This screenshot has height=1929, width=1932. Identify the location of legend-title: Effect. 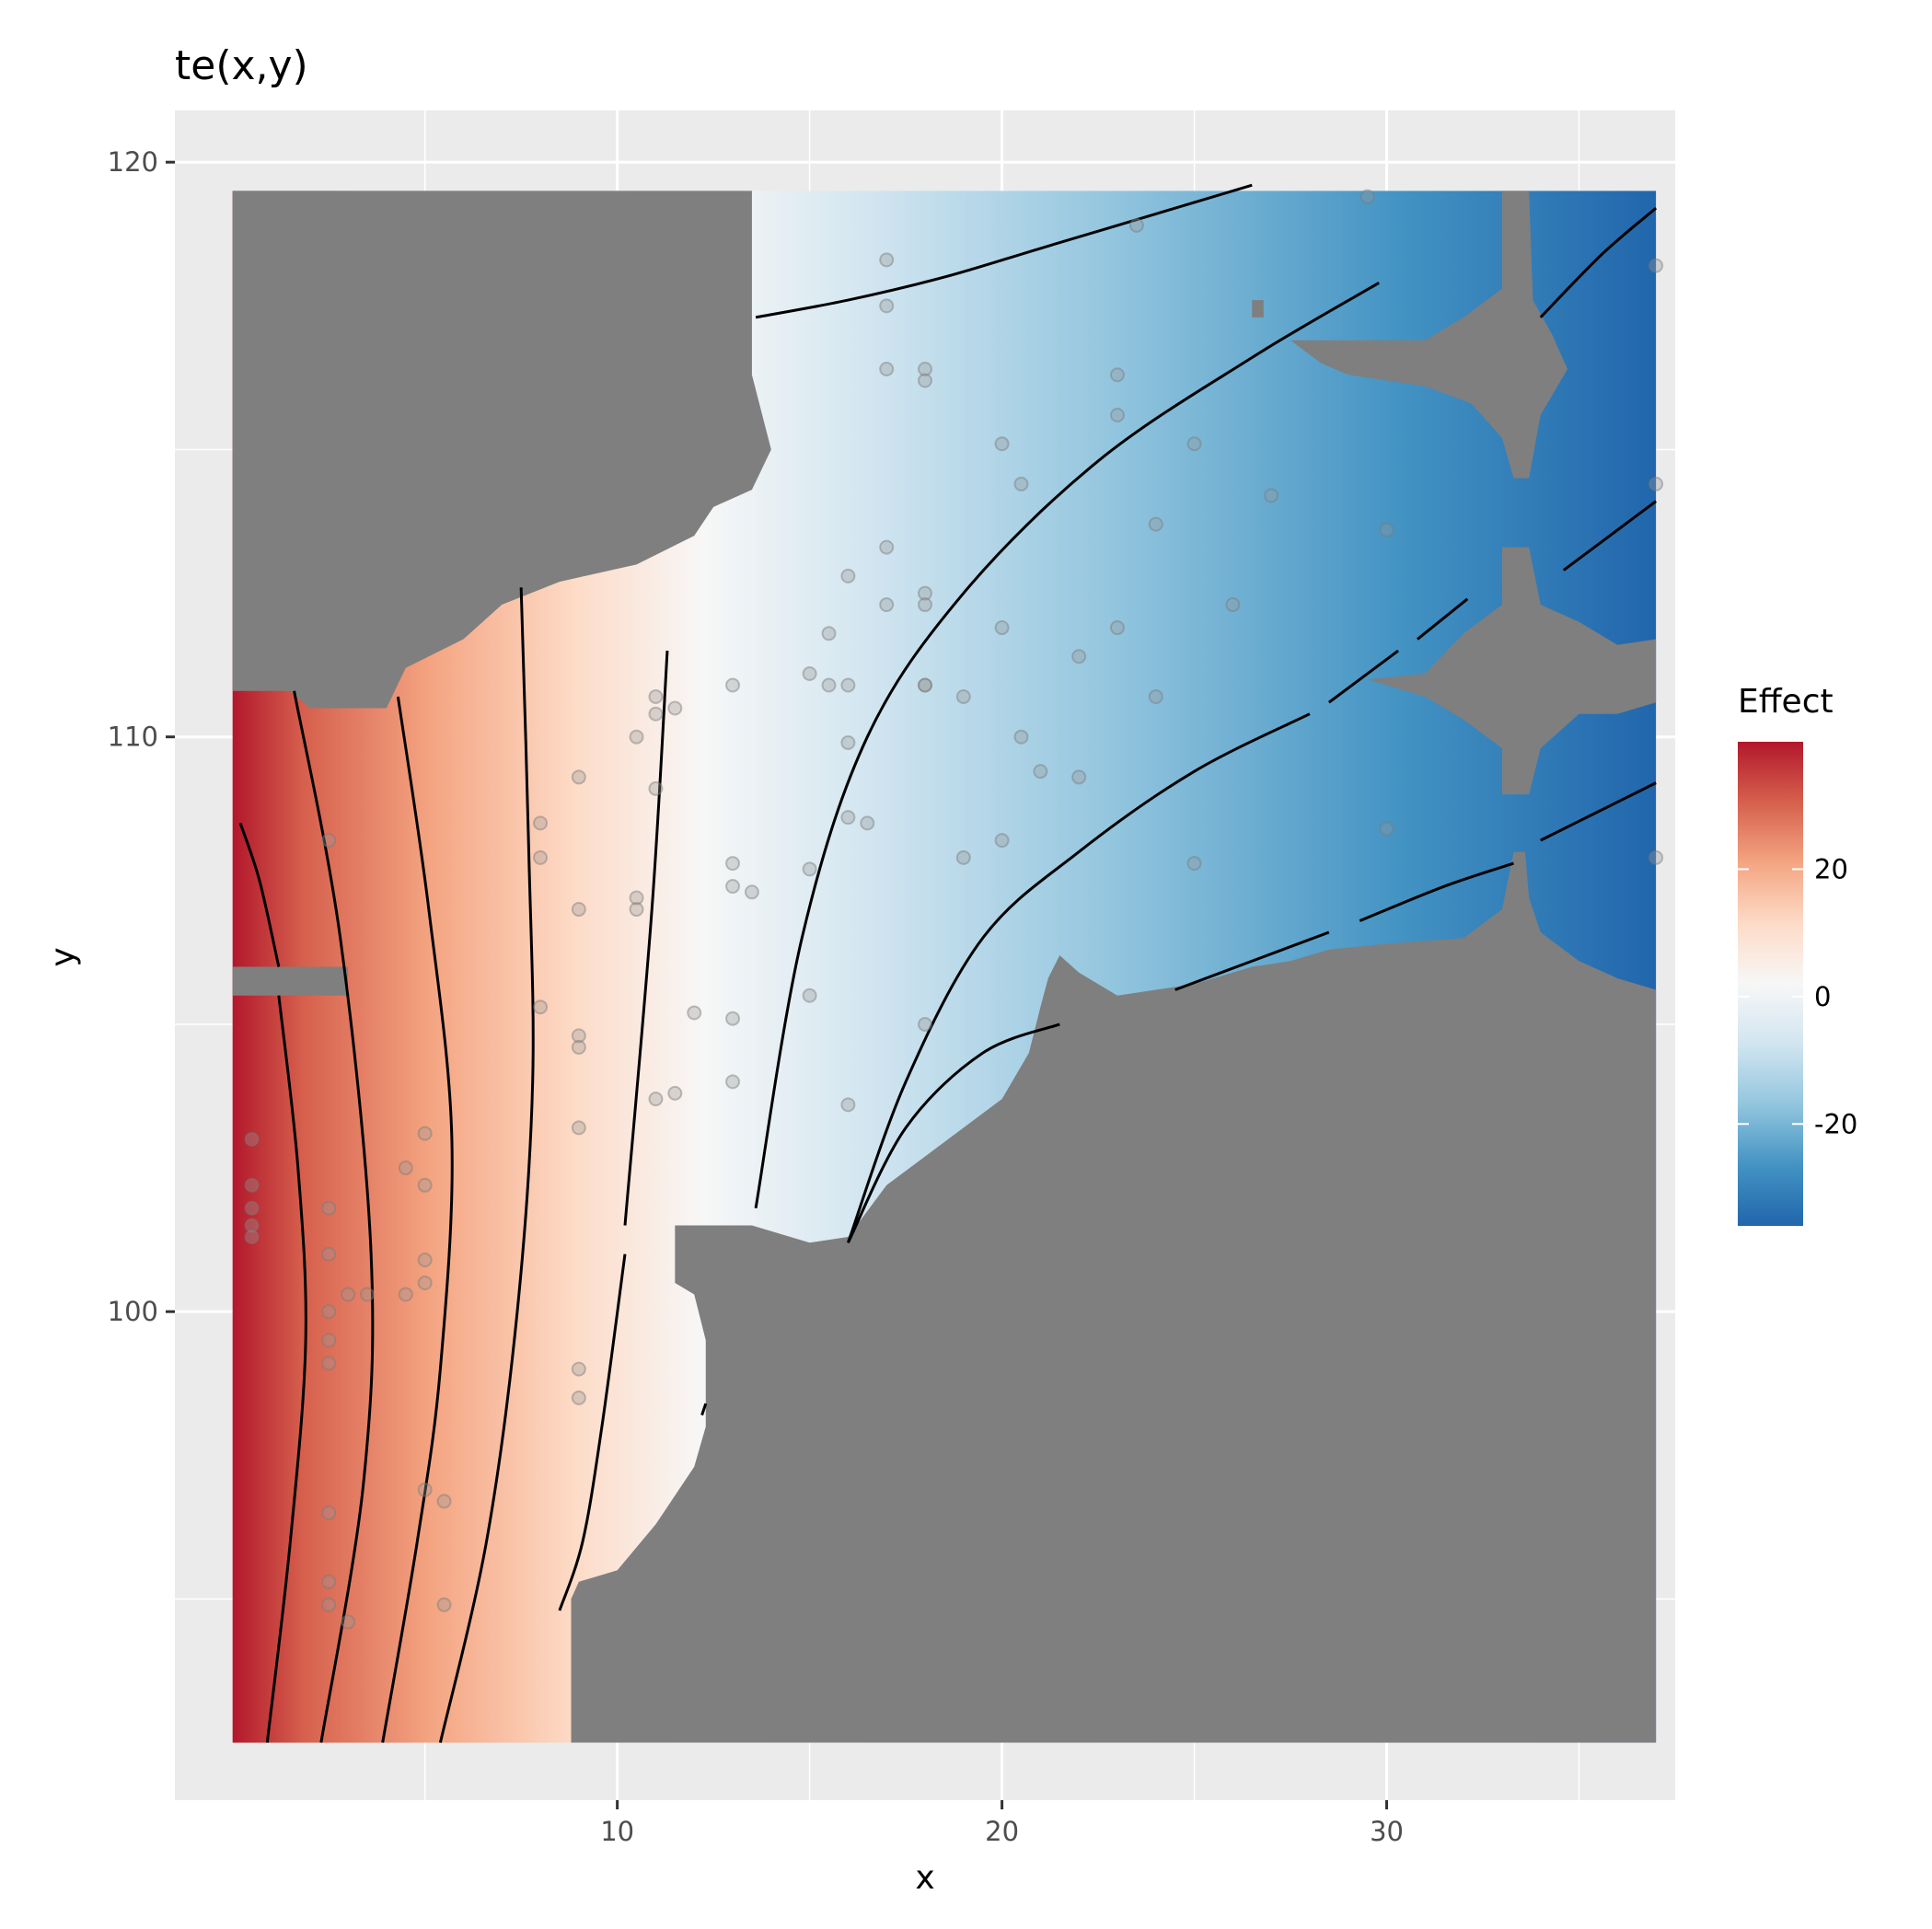
(1786, 702).